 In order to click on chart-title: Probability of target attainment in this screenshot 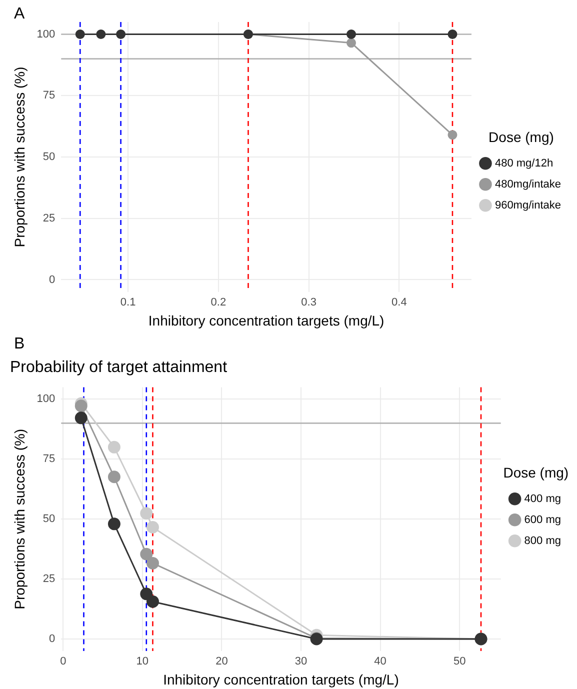, I will do `click(119, 367)`.